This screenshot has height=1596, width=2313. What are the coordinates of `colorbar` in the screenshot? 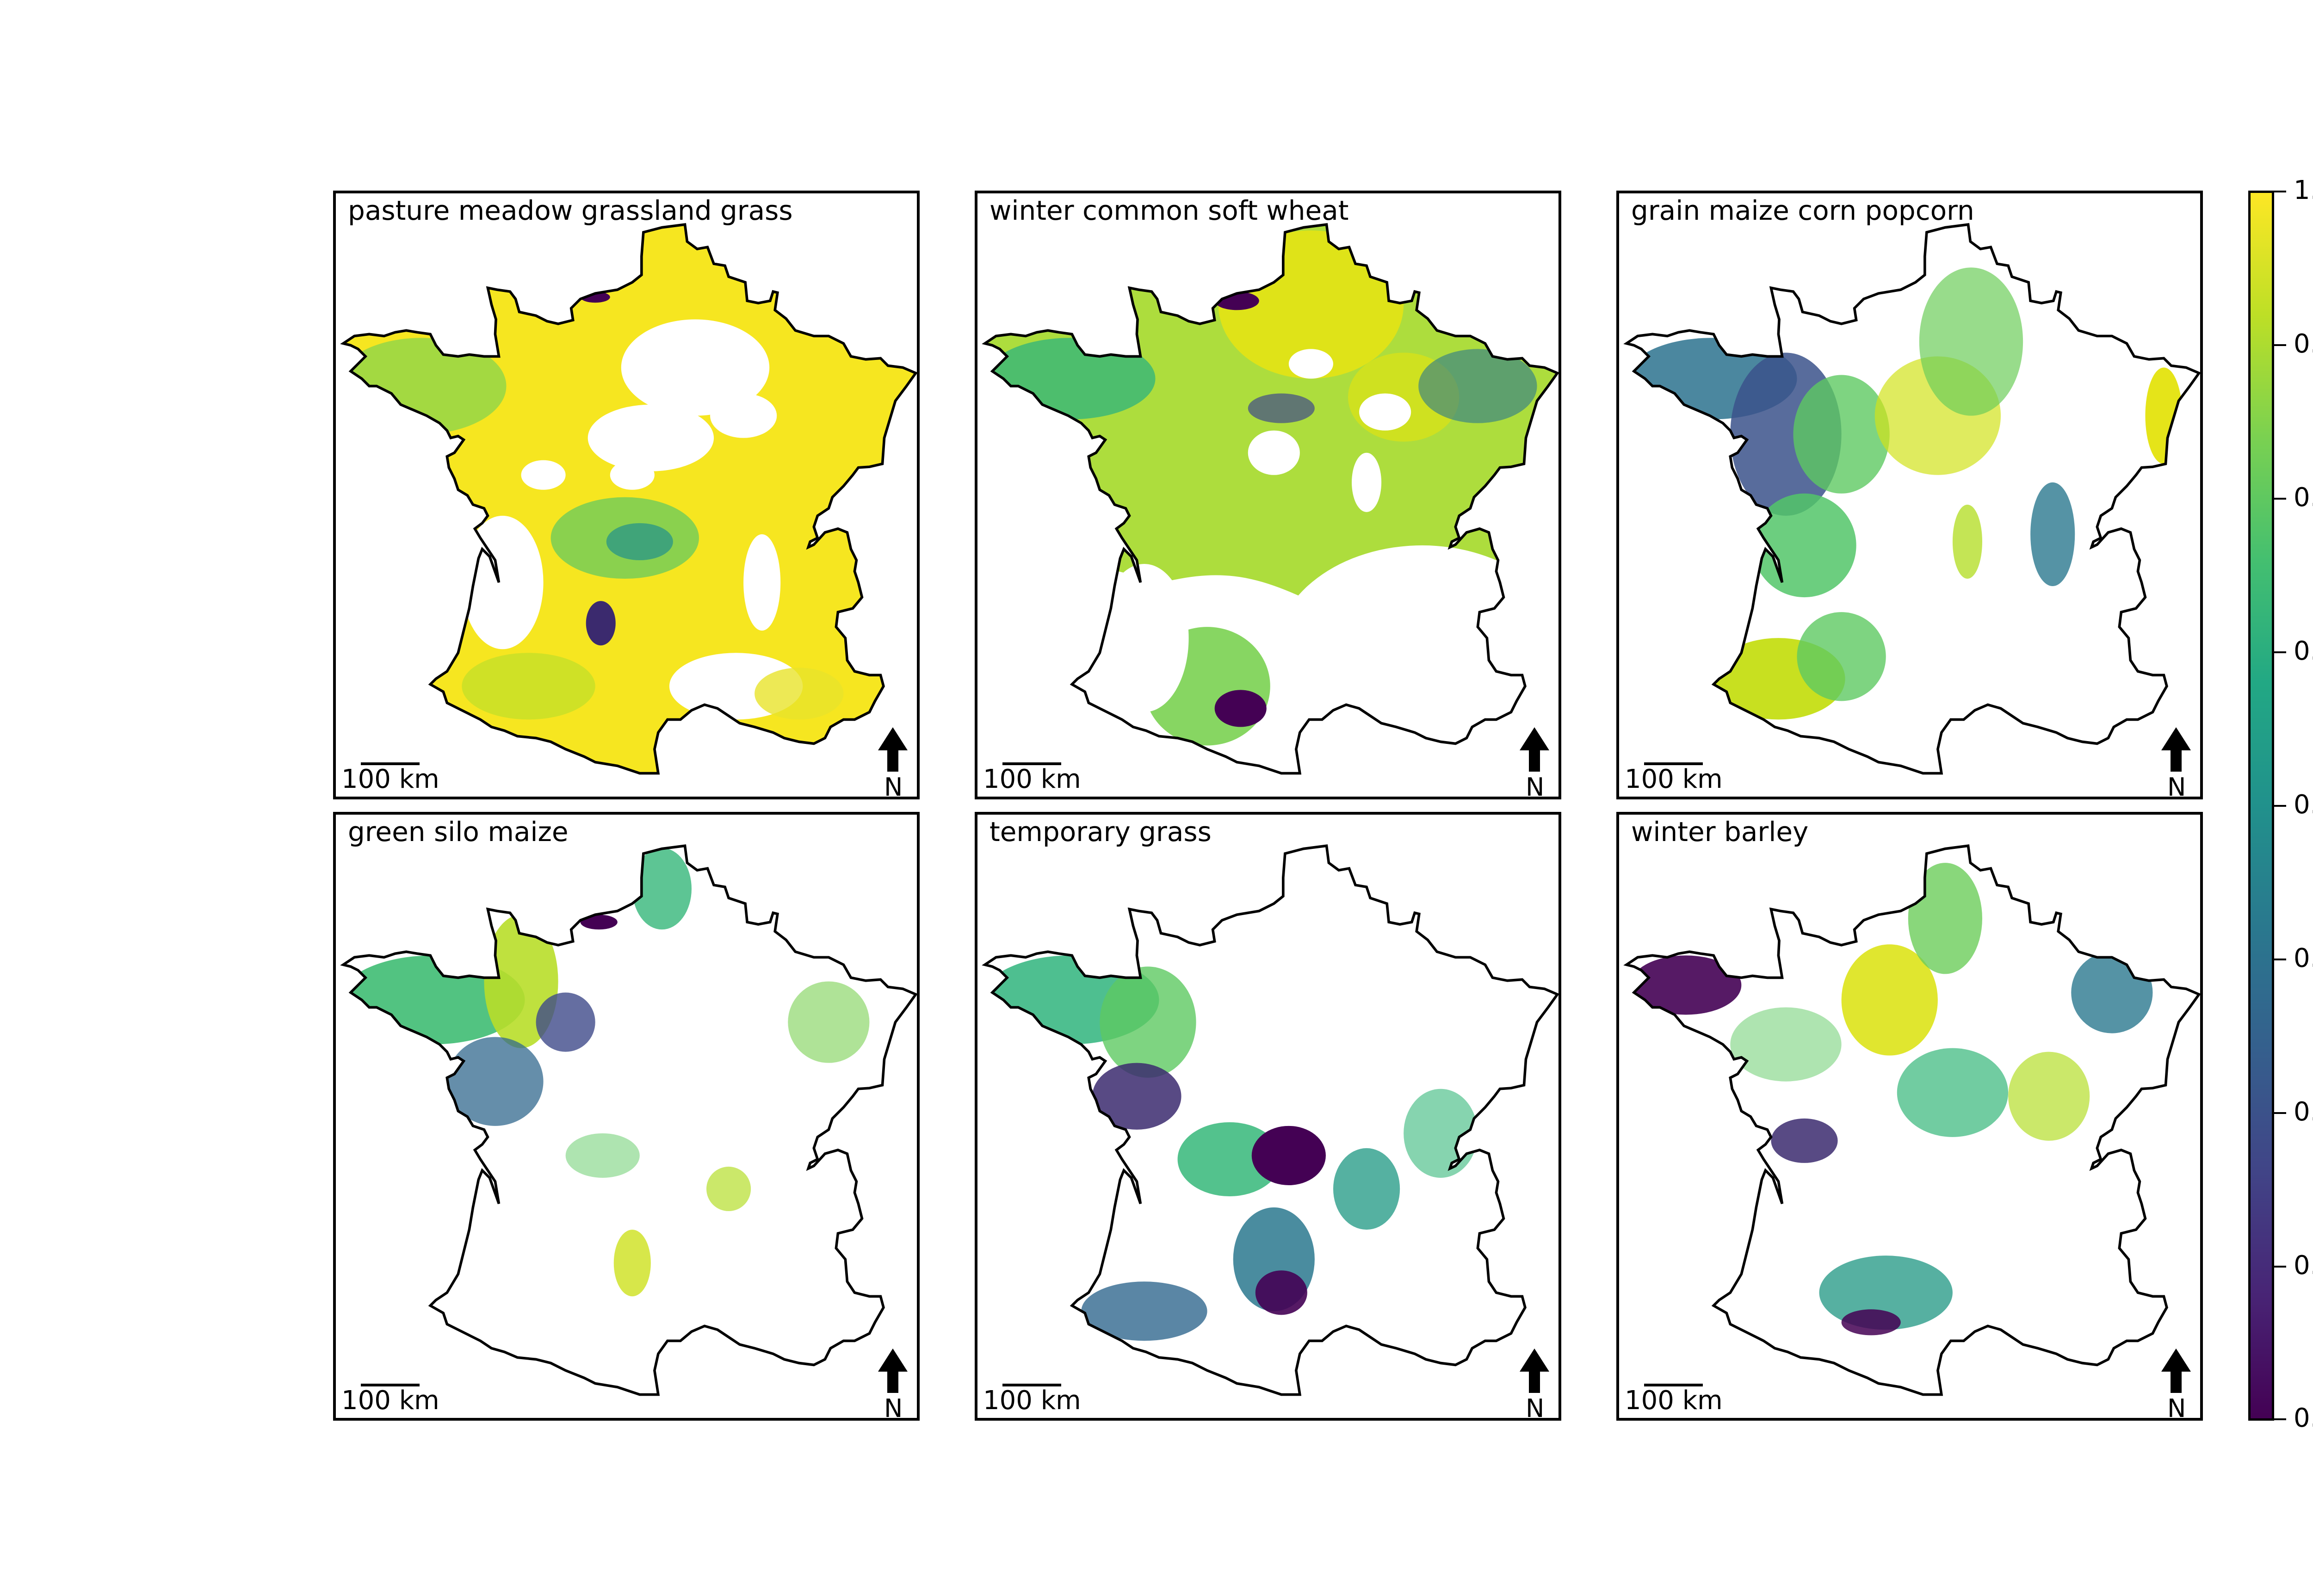 It's located at (2261, 806).